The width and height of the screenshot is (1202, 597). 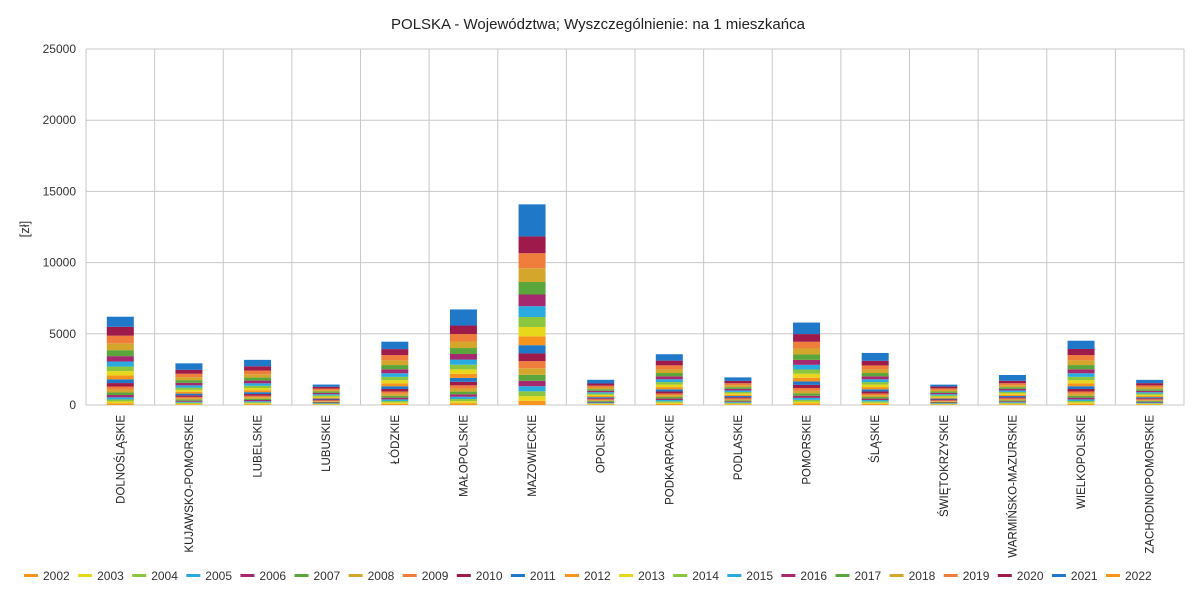 I want to click on y-axis-label: [zł], so click(x=24, y=229).